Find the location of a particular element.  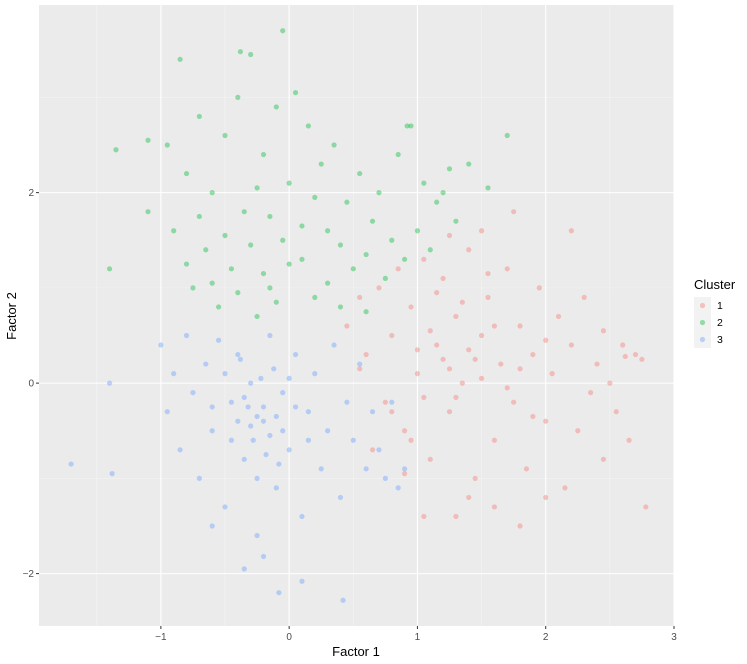

legend-key-bg is located at coordinates (702, 322).